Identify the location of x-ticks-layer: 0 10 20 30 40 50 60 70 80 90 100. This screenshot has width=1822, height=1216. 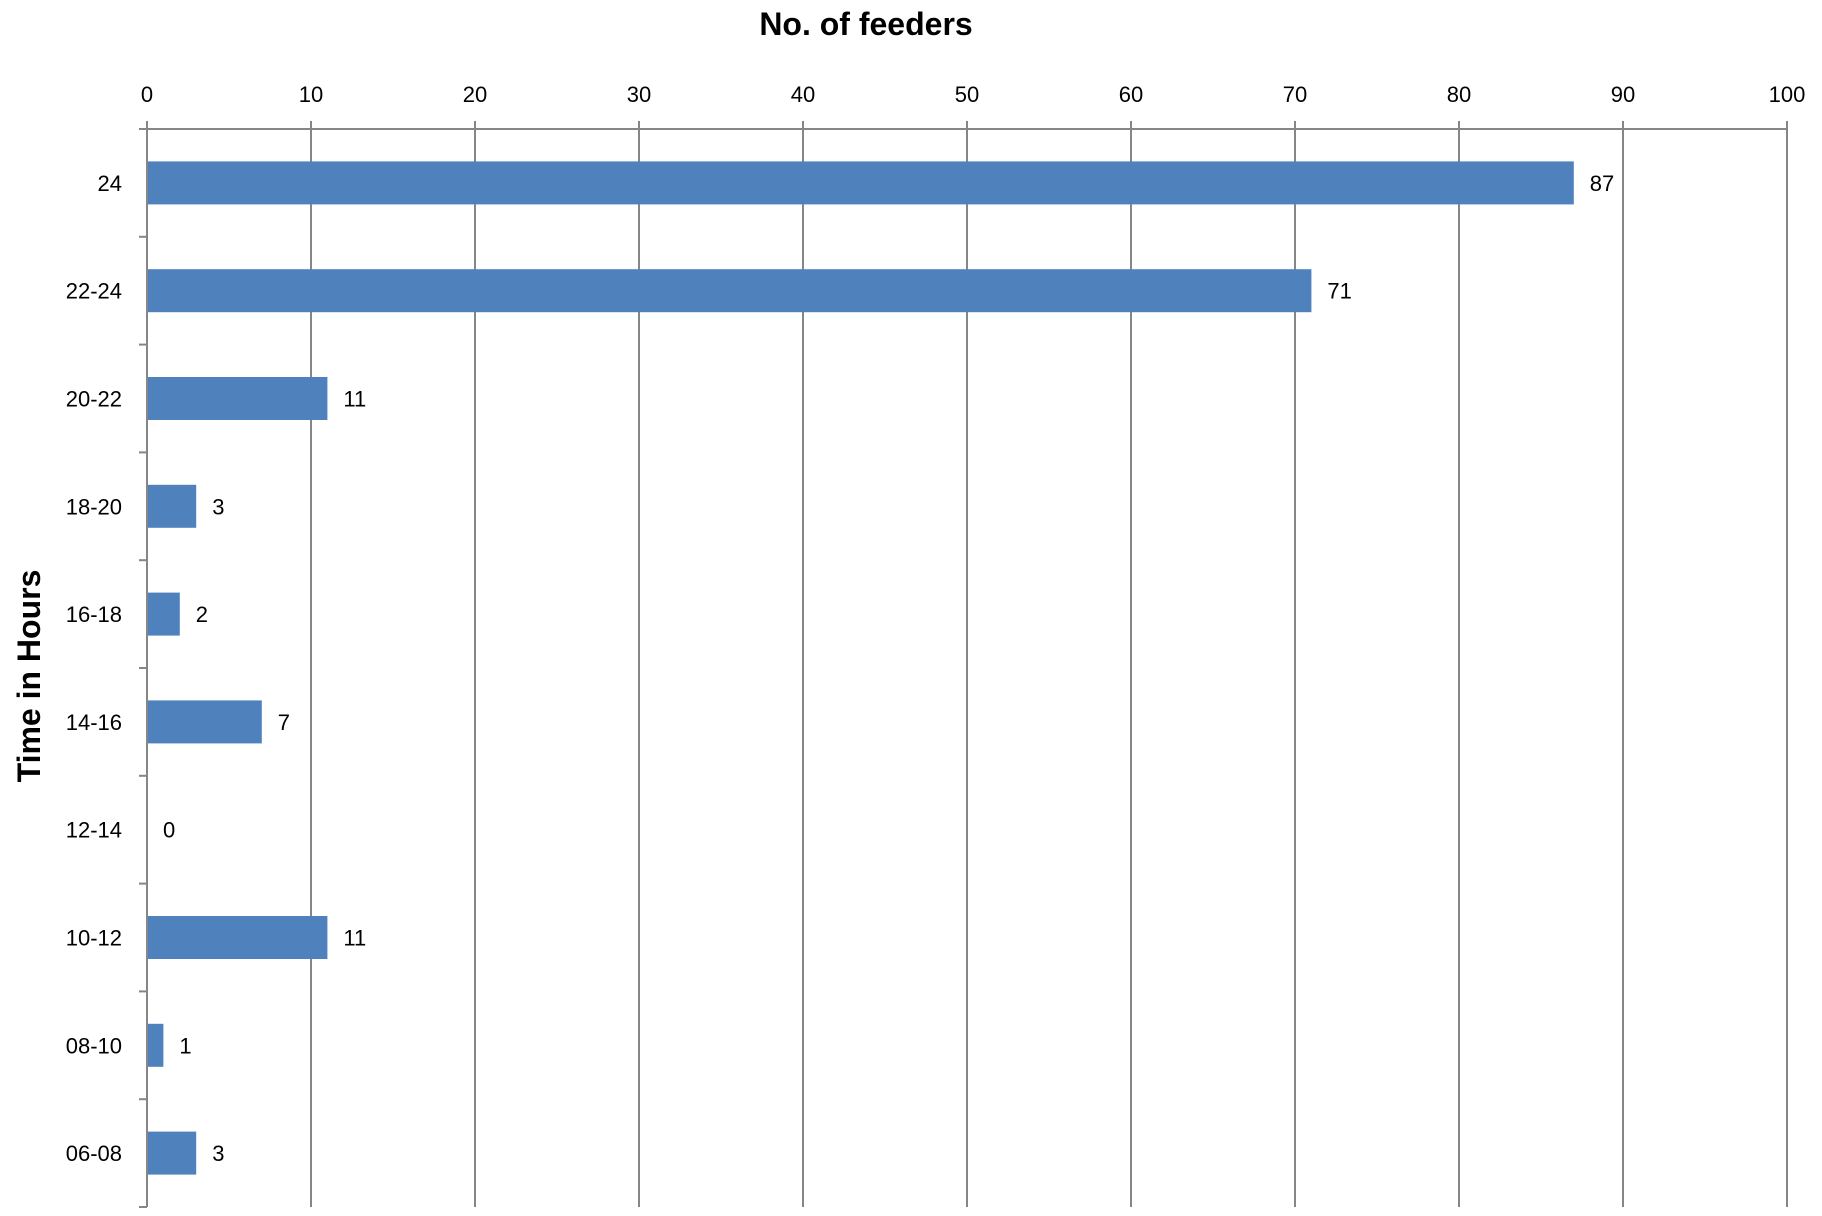
(973, 94).